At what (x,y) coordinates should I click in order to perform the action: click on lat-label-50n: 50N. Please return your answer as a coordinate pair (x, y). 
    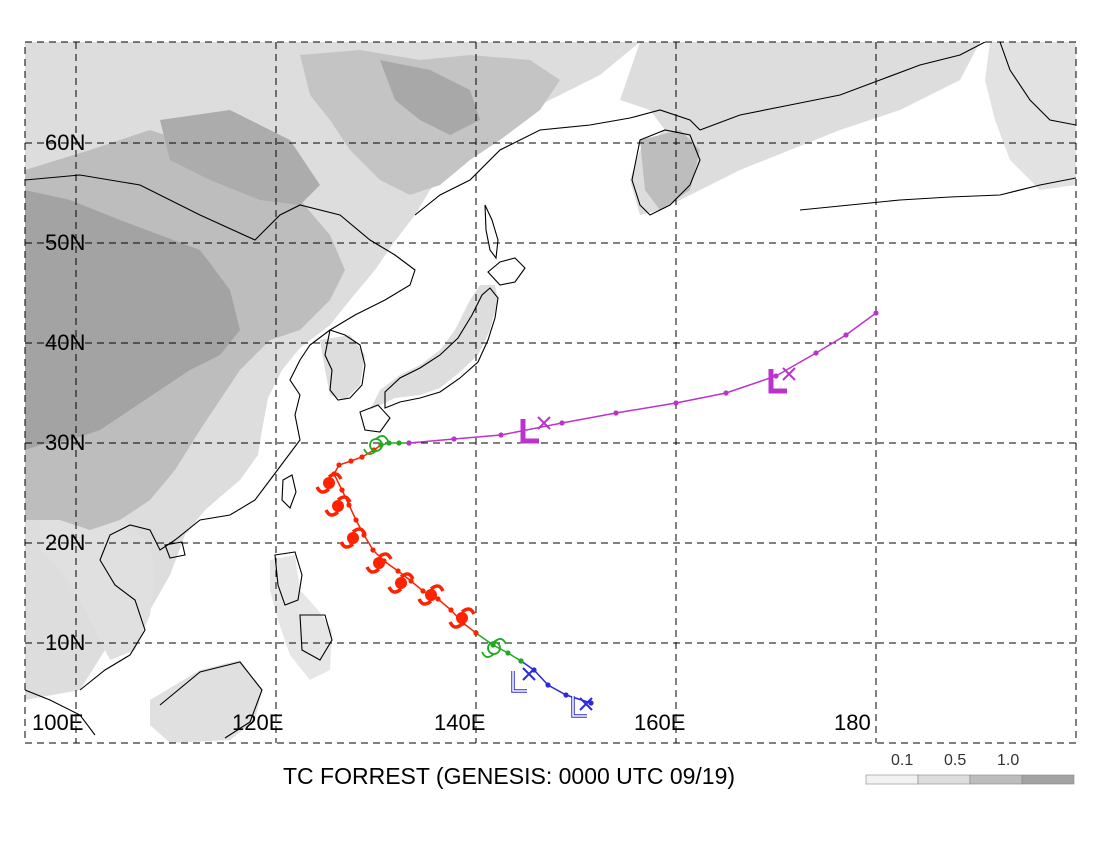
    Looking at the image, I should click on (65, 242).